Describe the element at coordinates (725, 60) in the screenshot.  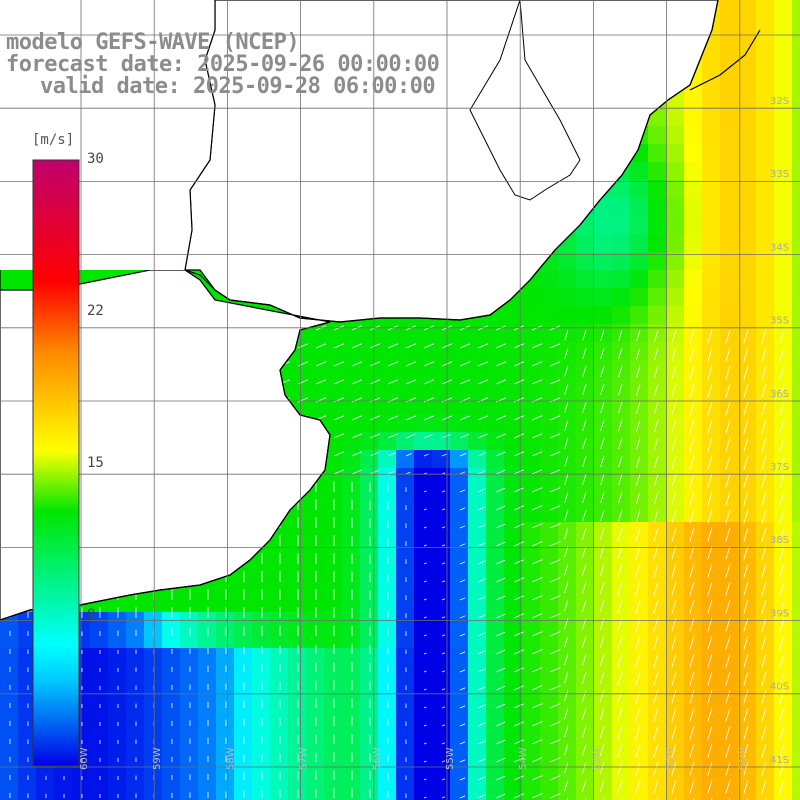
I see `coastline-northeast` at that location.